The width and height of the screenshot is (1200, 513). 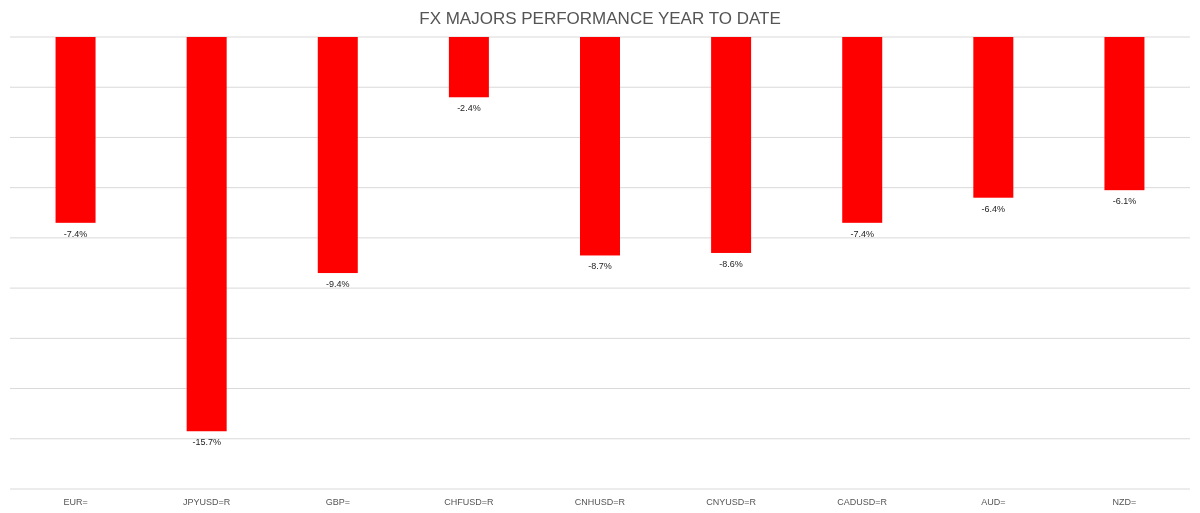 I want to click on x-tick-label: CNYUSD=R, so click(x=731, y=502).